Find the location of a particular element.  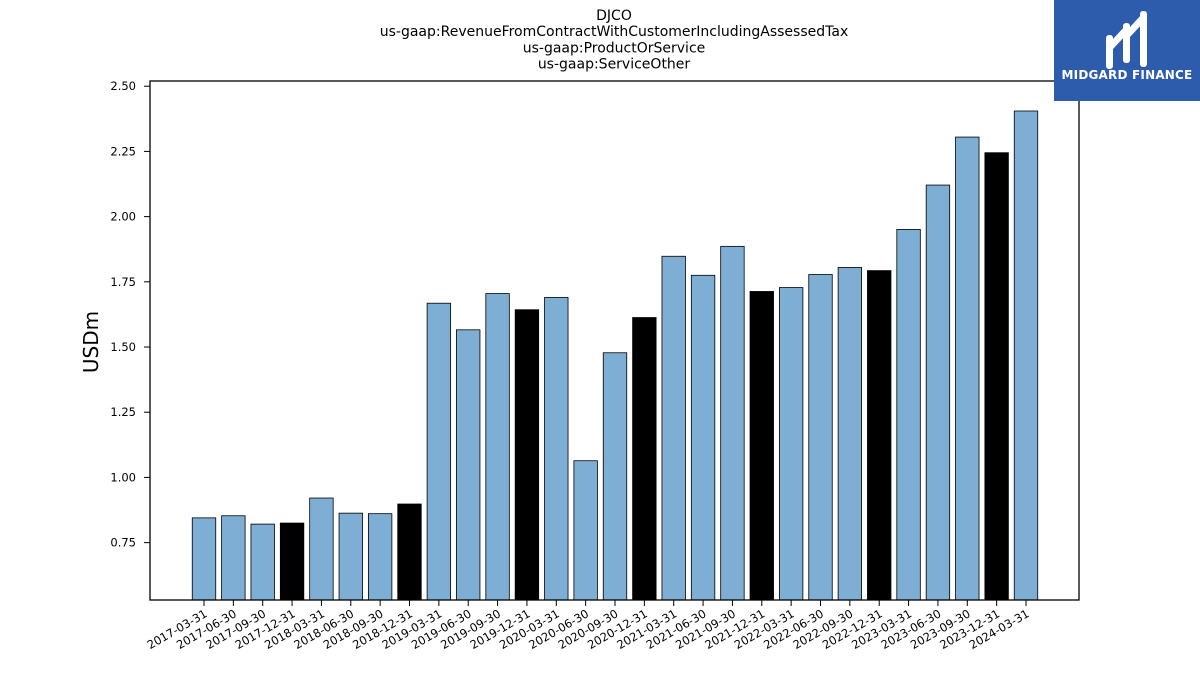

y-axis: 0.75 1.00 1.25 1.50 1.75 2.00 2.25 2.50 is located at coordinates (130, 314).